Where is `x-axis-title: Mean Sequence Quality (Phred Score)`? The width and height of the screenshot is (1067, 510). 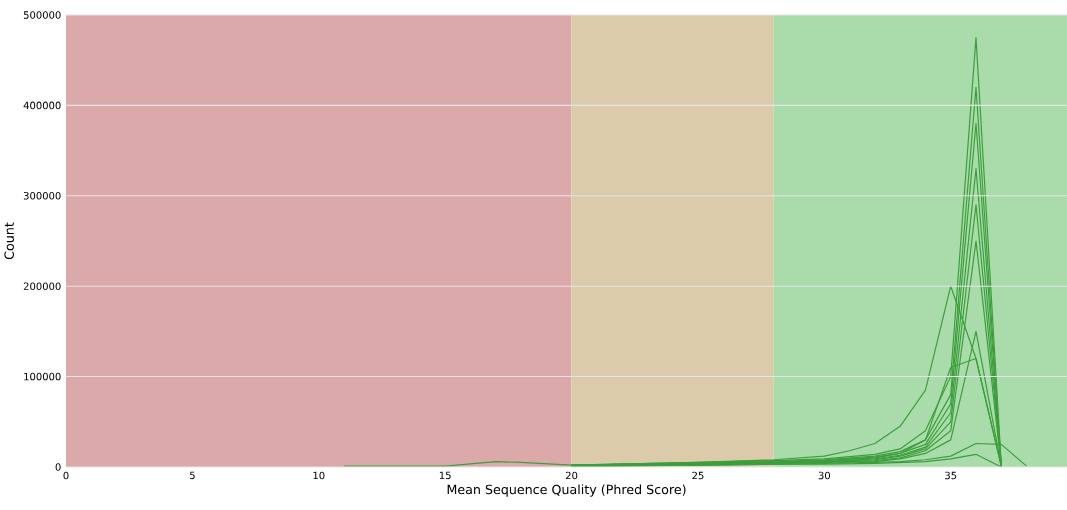
x-axis-title: Mean Sequence Quality (Phred Score) is located at coordinates (566, 490).